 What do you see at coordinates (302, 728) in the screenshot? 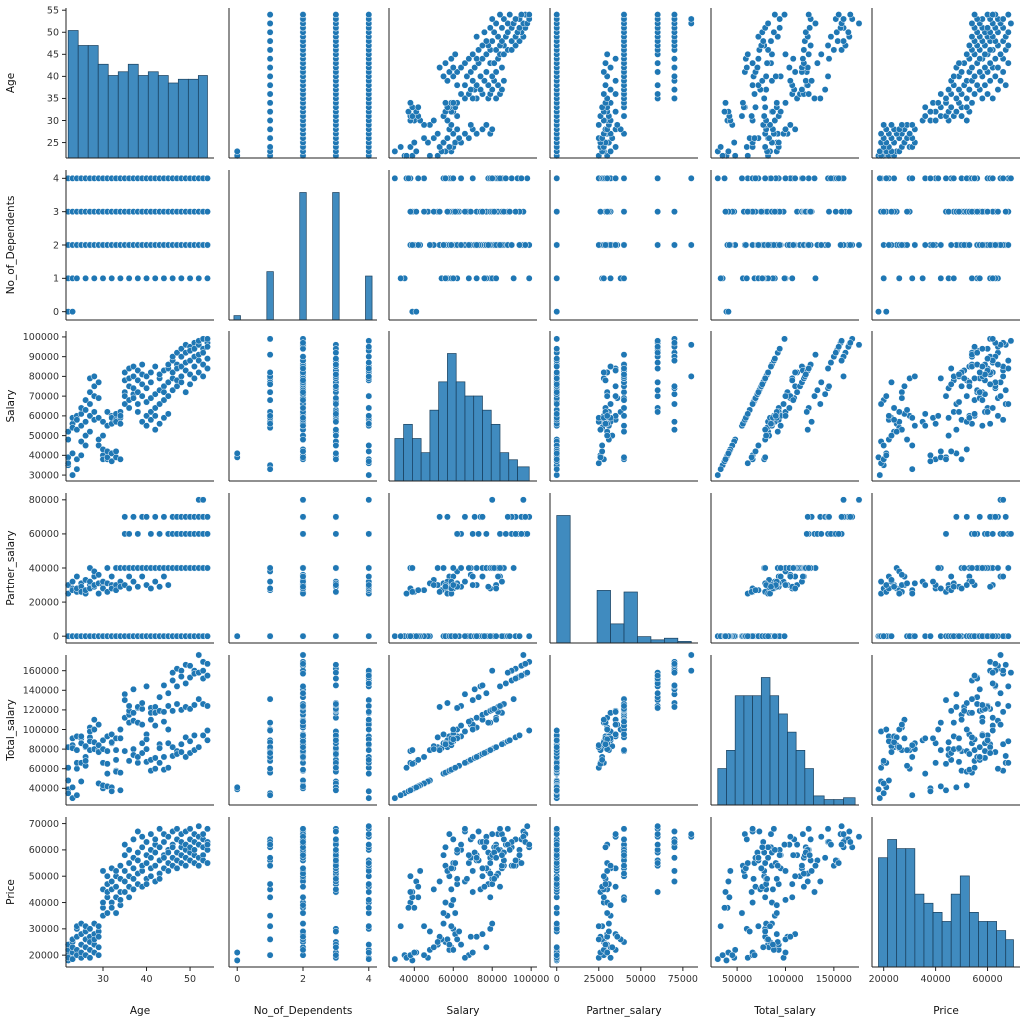
I see `panel-total-salary-vs-no-of-dependents` at bounding box center [302, 728].